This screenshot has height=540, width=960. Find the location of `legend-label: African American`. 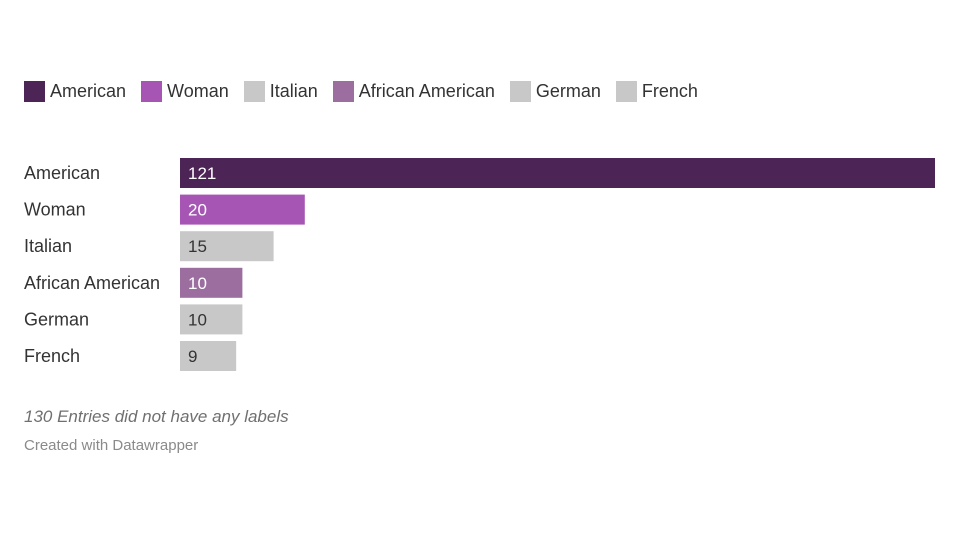

legend-label: African American is located at coordinates (426, 90).